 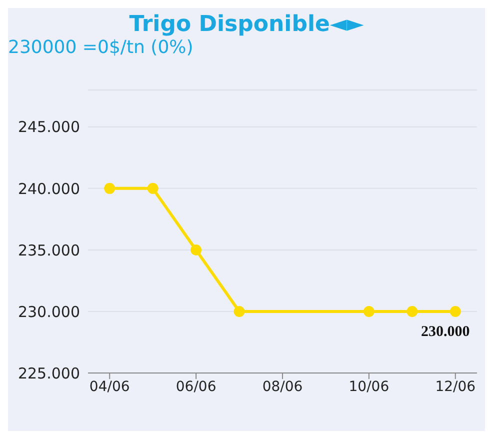 What do you see at coordinates (282, 386) in the screenshot?
I see `x-tick-label: 08/06` at bounding box center [282, 386].